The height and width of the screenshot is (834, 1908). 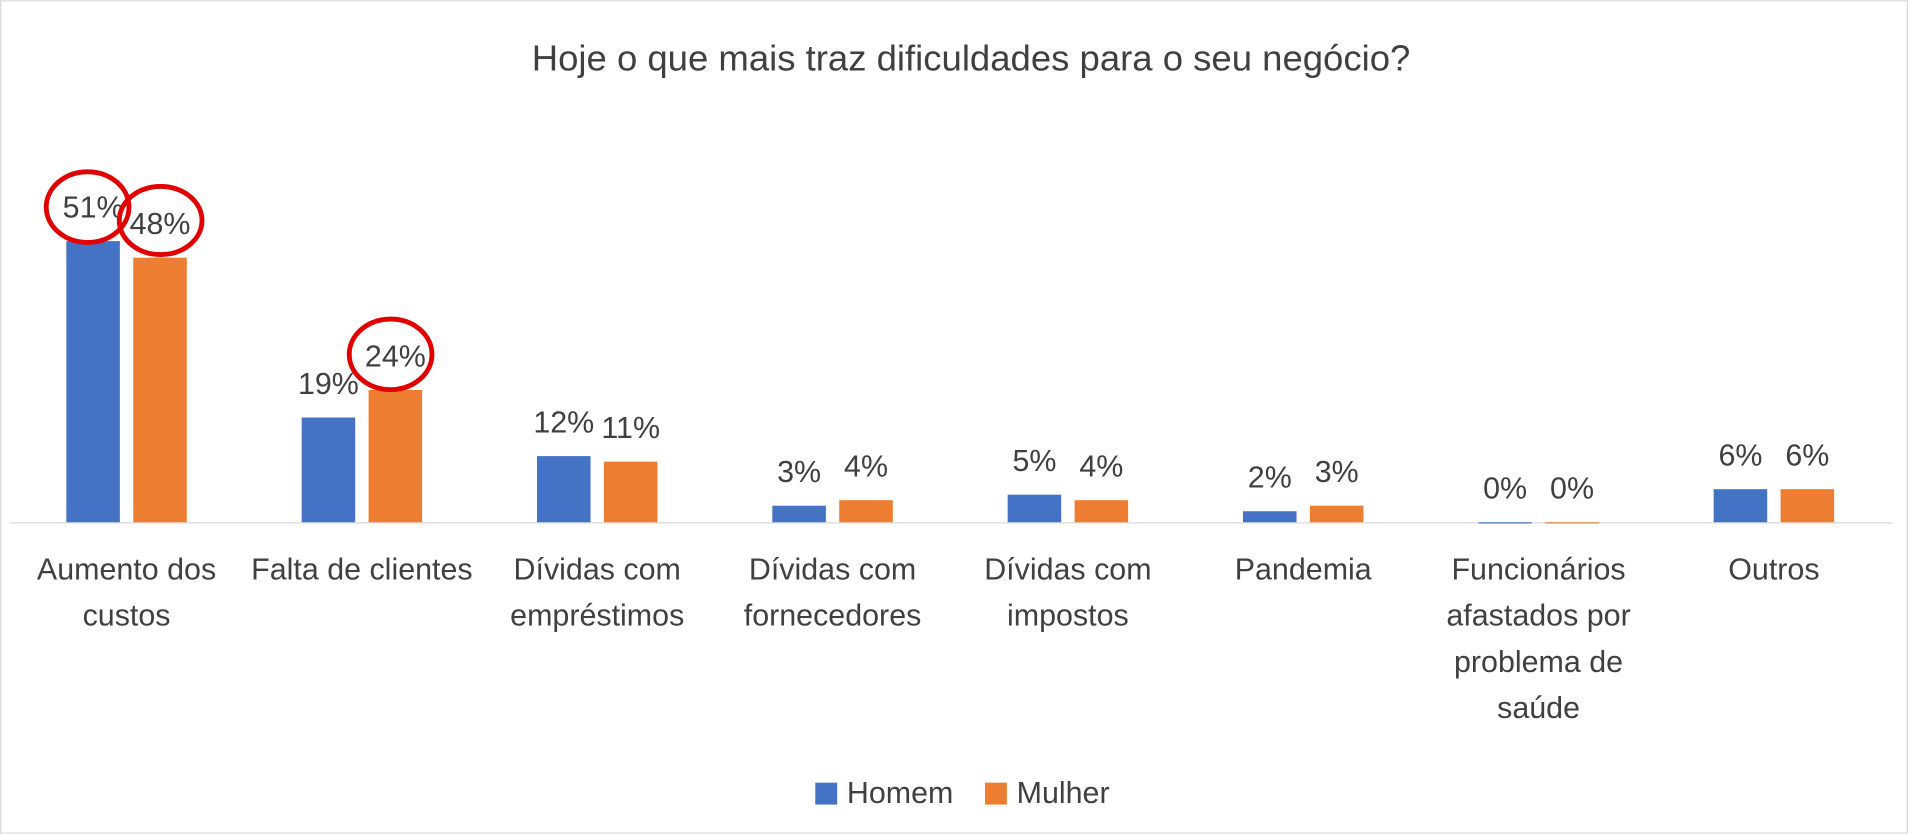 I want to click on x-tick-label-box: Aumento dos custos, so click(x=126, y=592).